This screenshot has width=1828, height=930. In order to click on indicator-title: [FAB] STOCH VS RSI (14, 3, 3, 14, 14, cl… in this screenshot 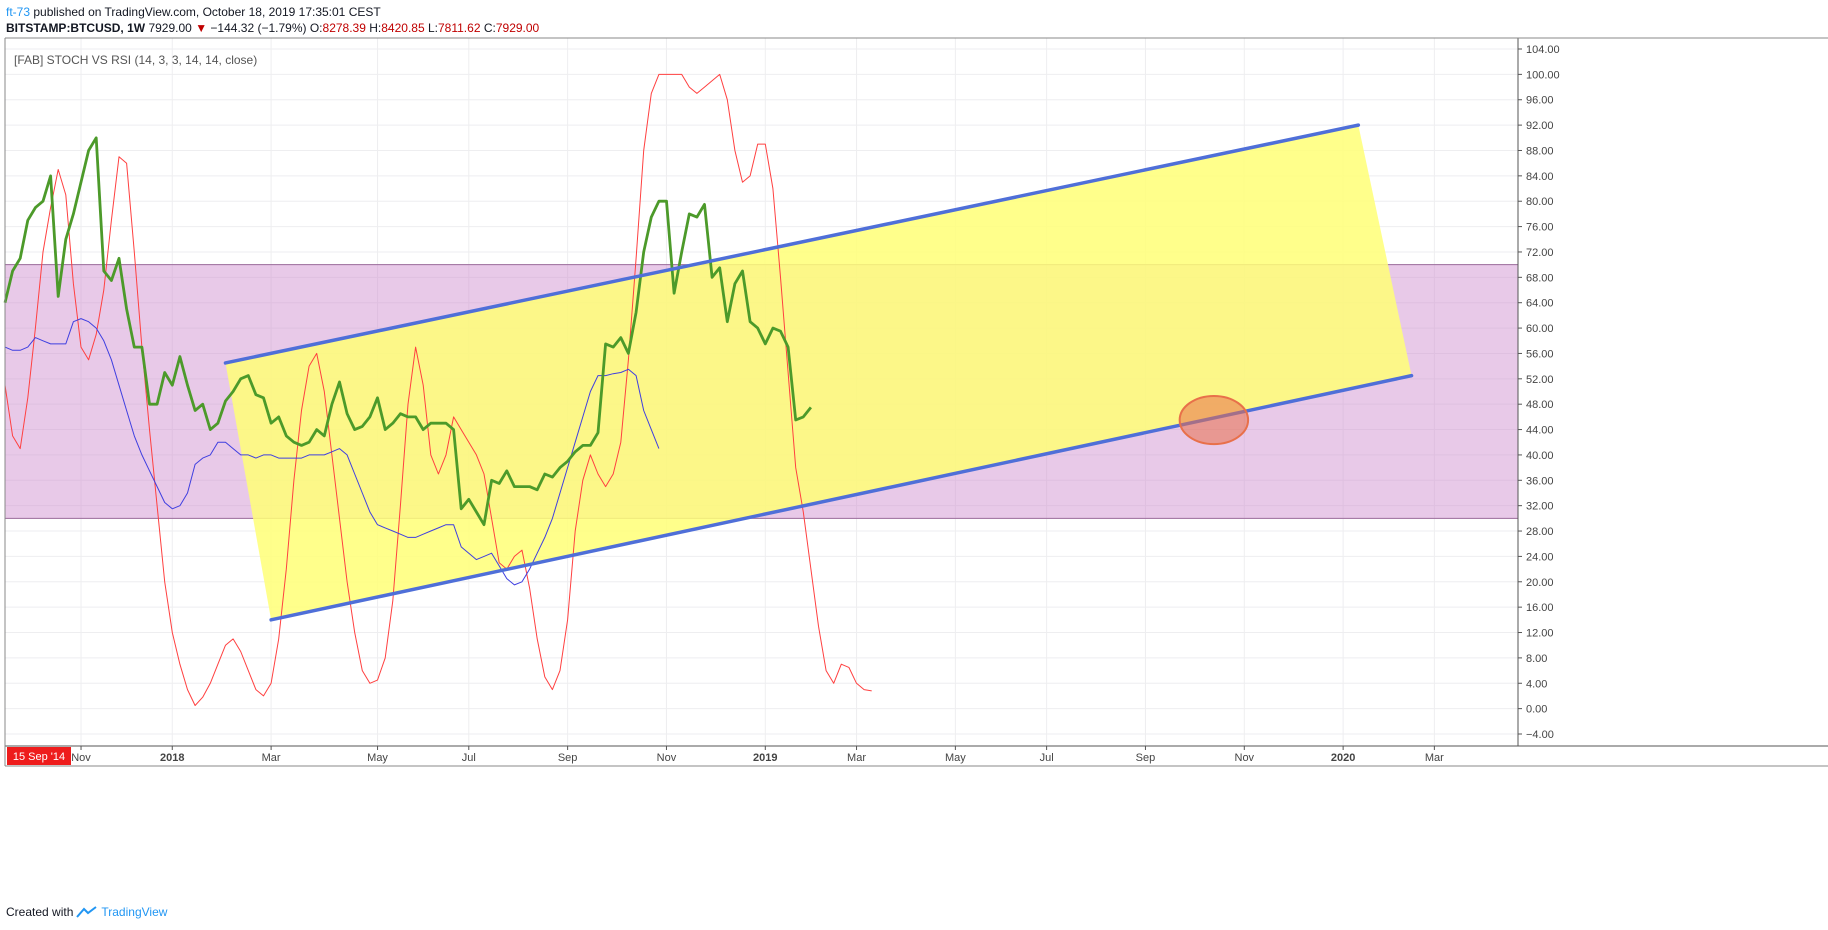, I will do `click(135, 60)`.